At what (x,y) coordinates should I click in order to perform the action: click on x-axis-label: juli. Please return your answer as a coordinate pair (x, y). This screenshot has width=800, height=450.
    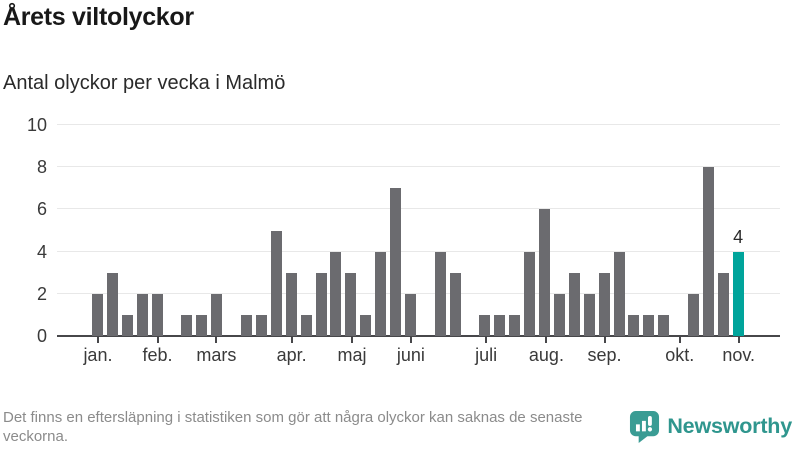
    Looking at the image, I should click on (486, 355).